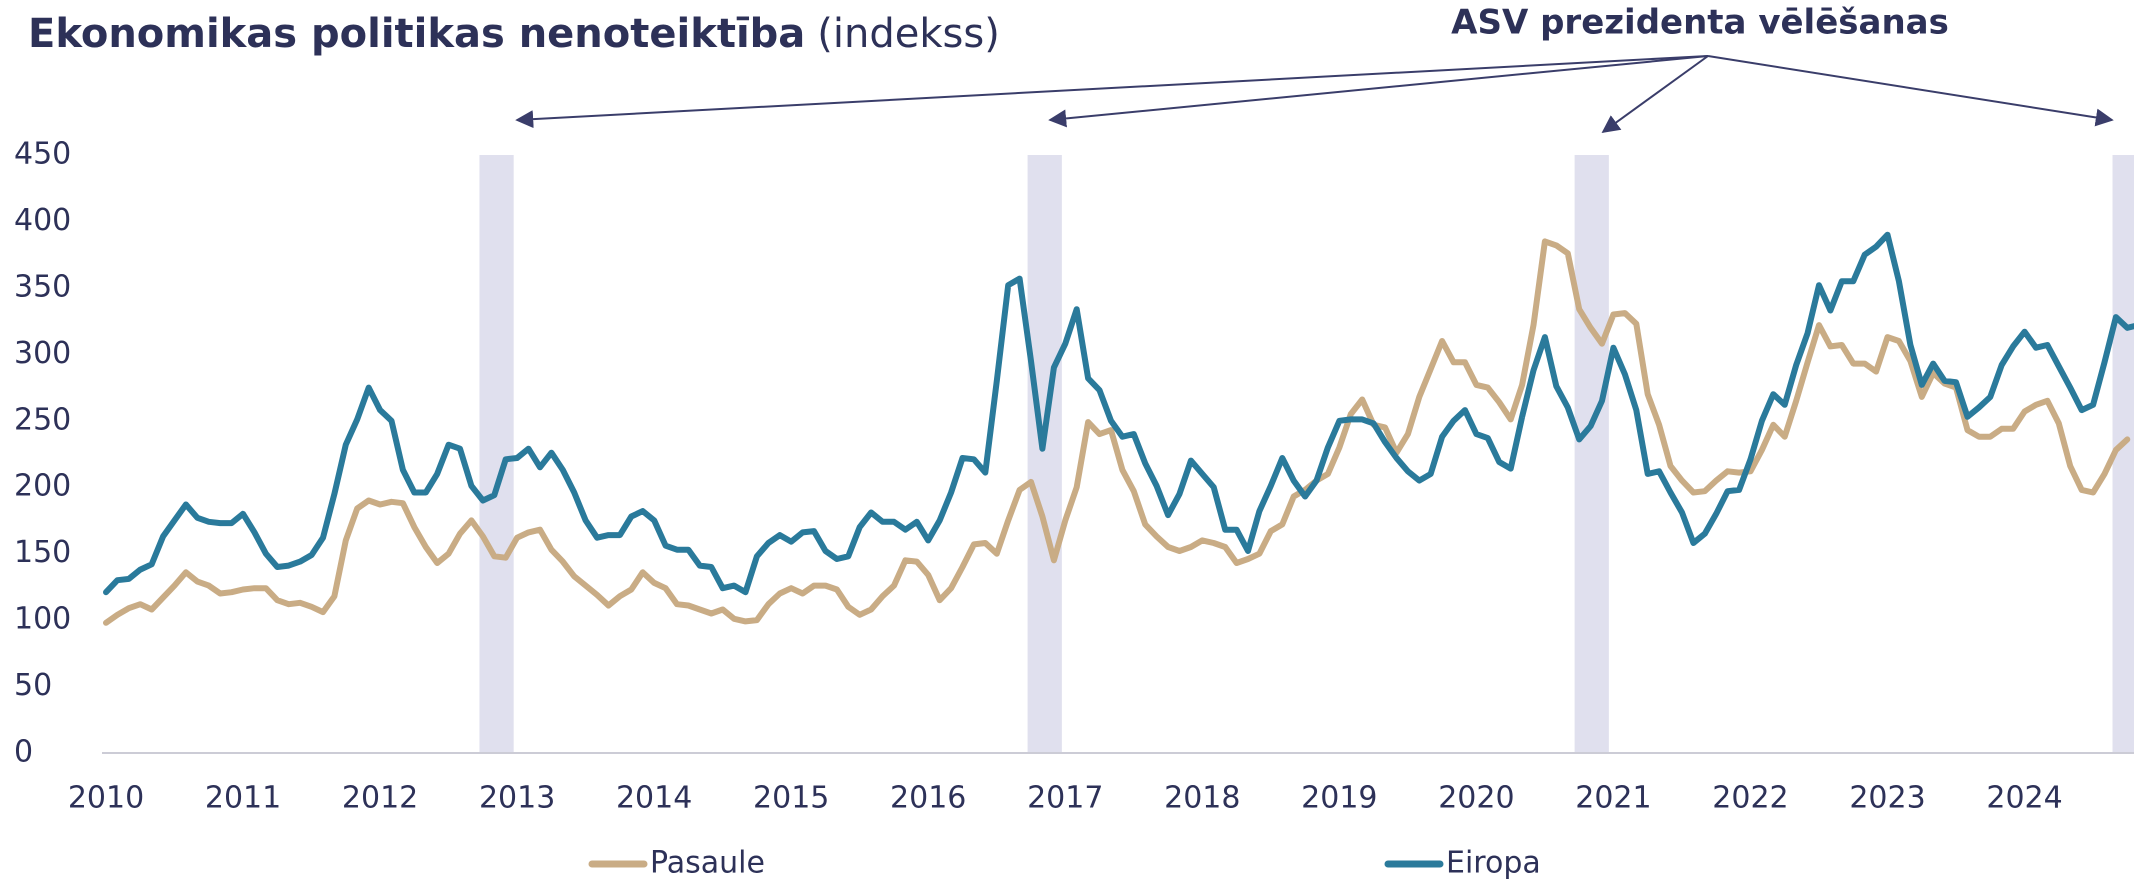 This screenshot has height=881, width=2134. I want to click on y-tick-label: 250, so click(42, 419).